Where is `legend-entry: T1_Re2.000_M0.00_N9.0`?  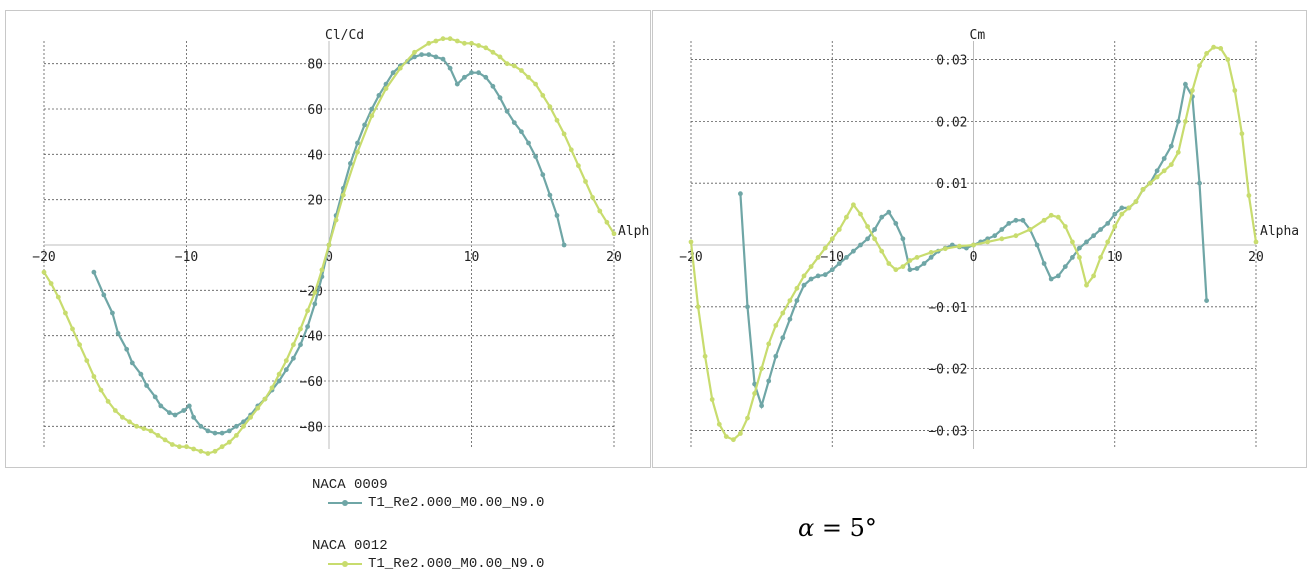 legend-entry: T1_Re2.000_M0.00_N9.0 is located at coordinates (428, 503).